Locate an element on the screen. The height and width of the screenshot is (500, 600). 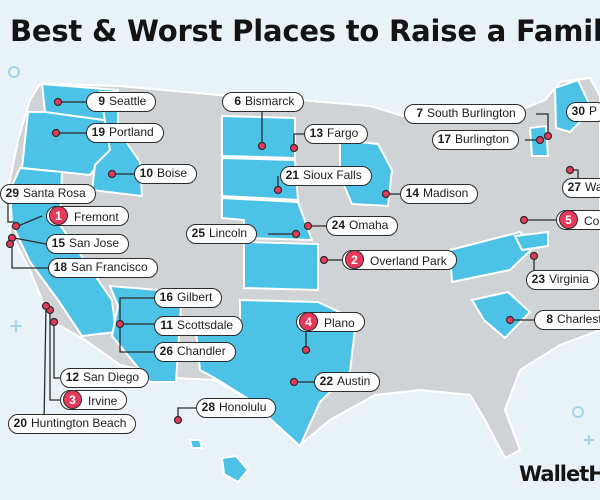
place-label: 14 Madison is located at coordinates (439, 194).